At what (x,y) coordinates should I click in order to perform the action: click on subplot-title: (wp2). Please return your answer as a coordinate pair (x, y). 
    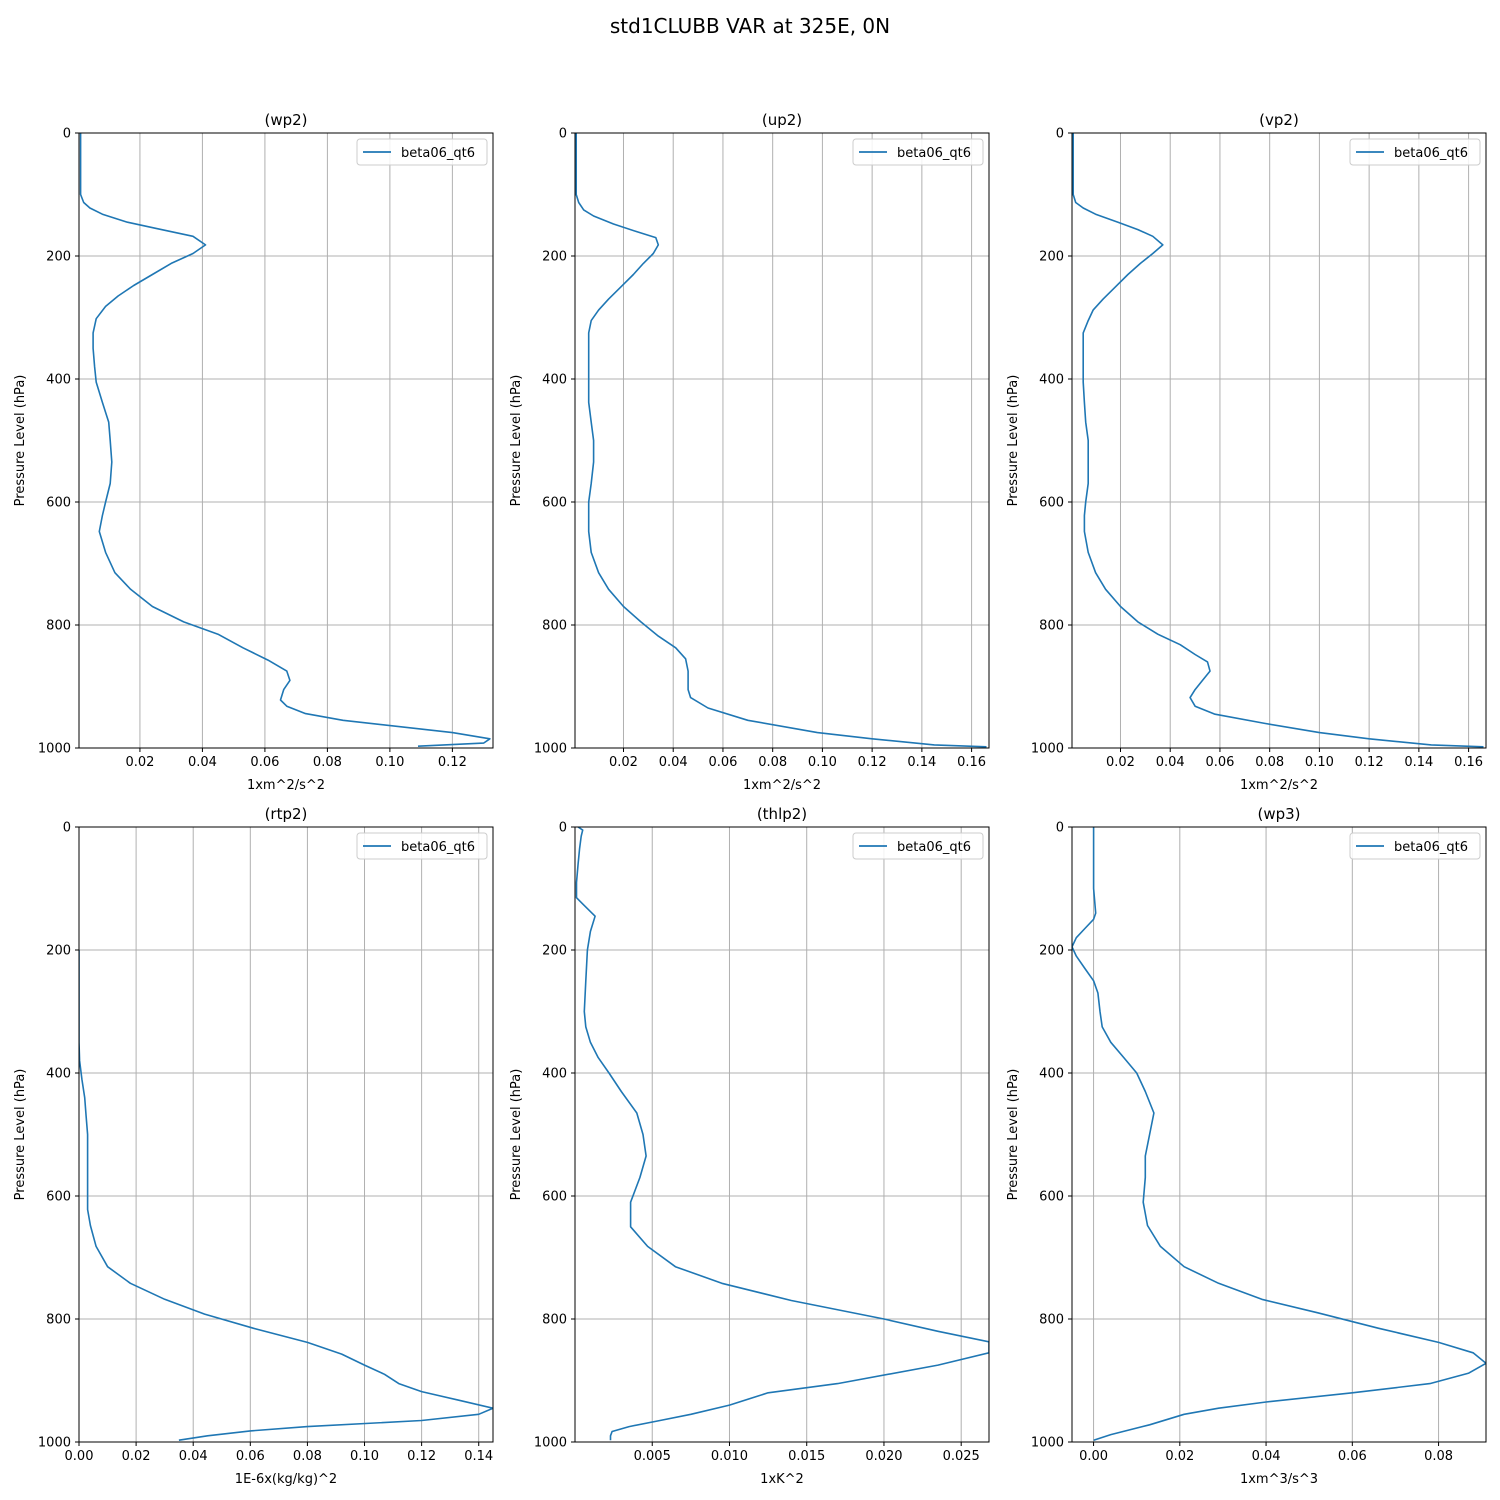
    Looking at the image, I should click on (285, 120).